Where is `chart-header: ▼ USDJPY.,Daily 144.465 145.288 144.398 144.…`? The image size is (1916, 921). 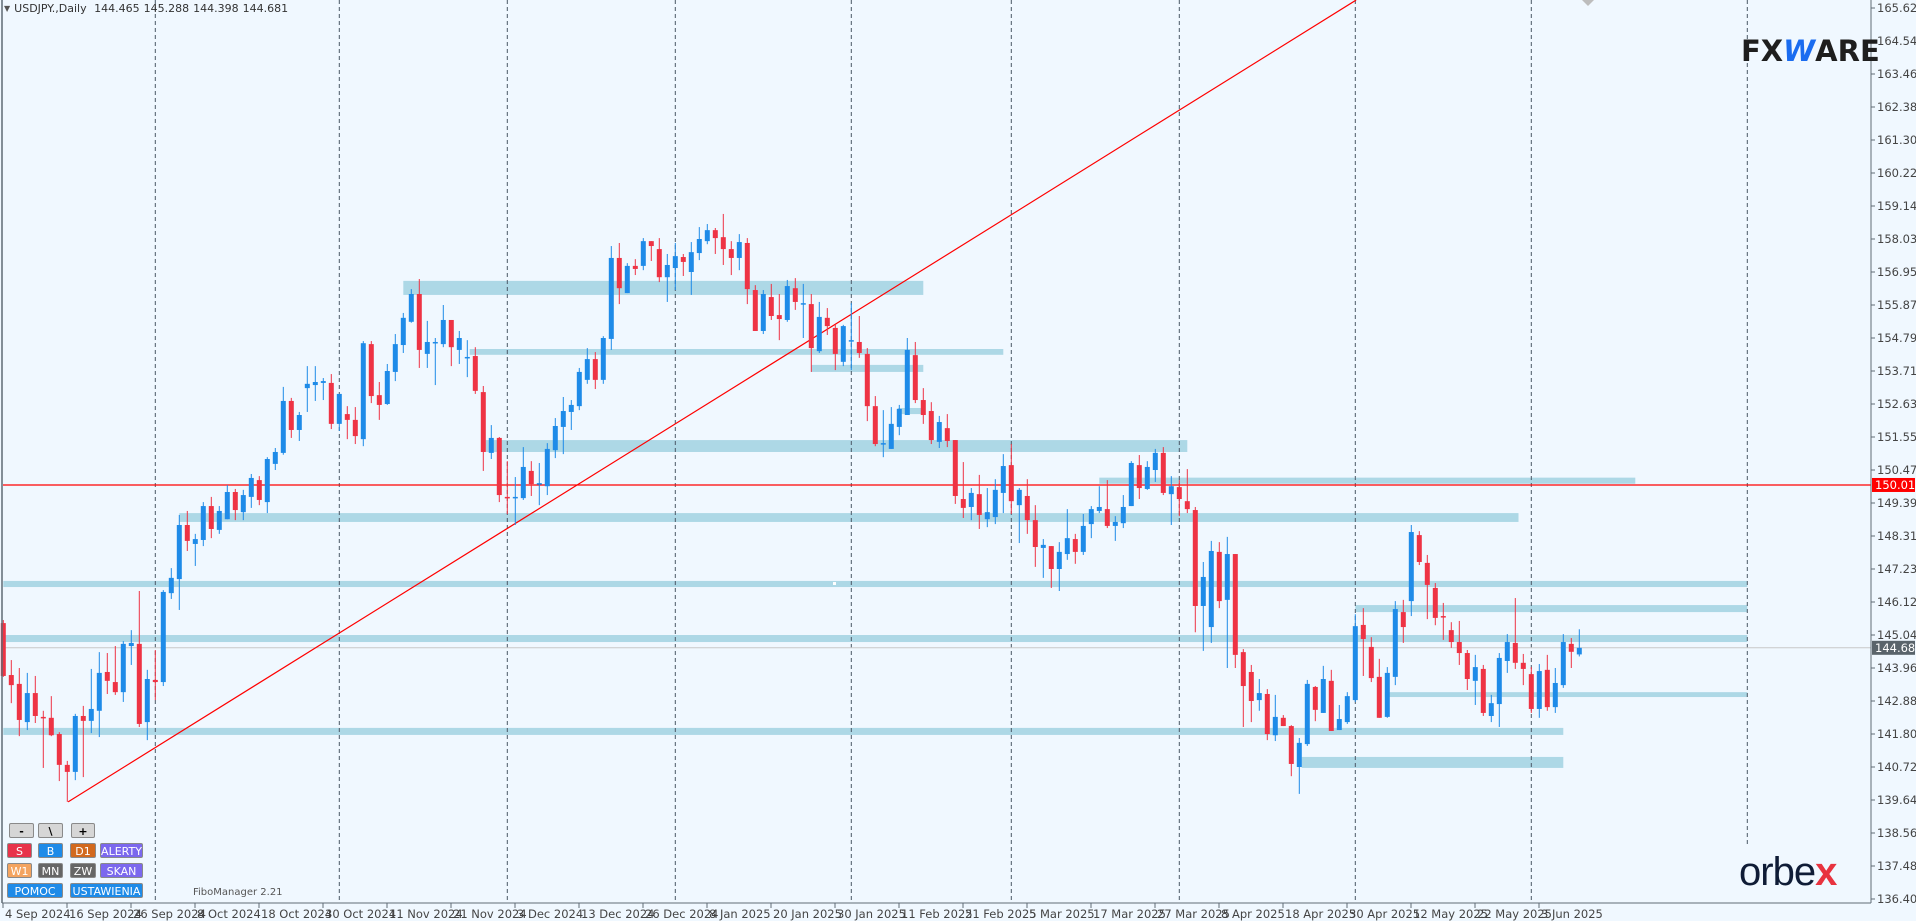
chart-header: ▼ USDJPY.,Daily 144.465 145.288 144.398 144.… is located at coordinates (148, 8).